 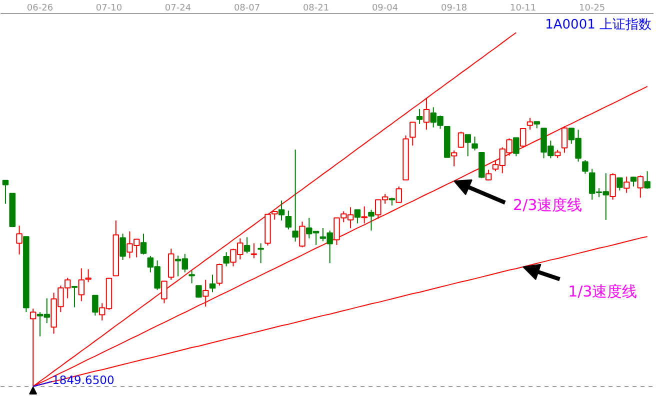 What do you see at coordinates (598, 25) in the screenshot?
I see `chart-title: 1A0001 上证指数` at bounding box center [598, 25].